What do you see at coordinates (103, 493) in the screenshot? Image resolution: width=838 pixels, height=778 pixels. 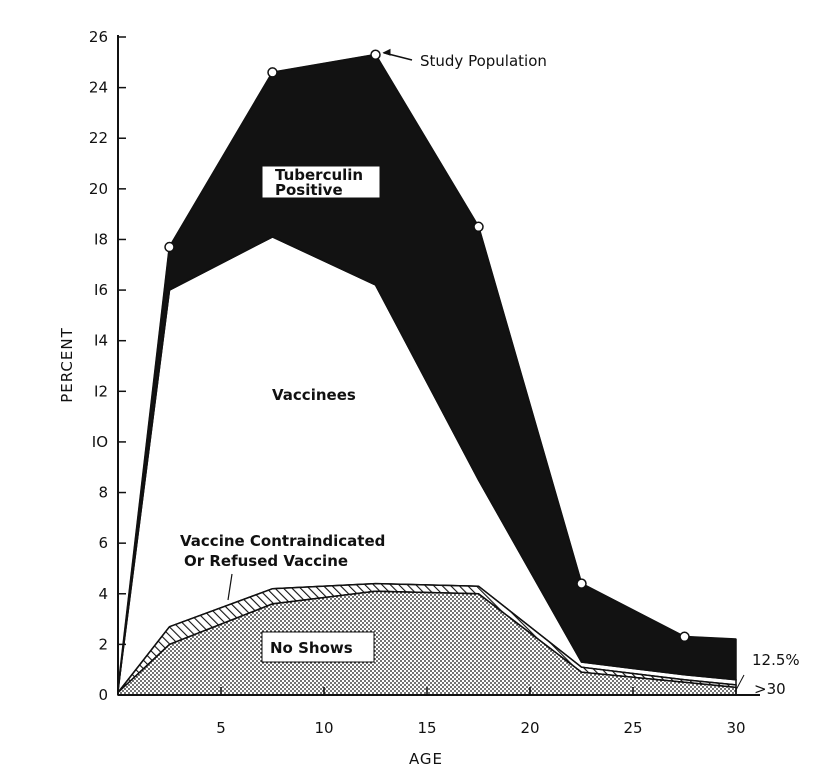 I see `y-tick-label: 8` at bounding box center [103, 493].